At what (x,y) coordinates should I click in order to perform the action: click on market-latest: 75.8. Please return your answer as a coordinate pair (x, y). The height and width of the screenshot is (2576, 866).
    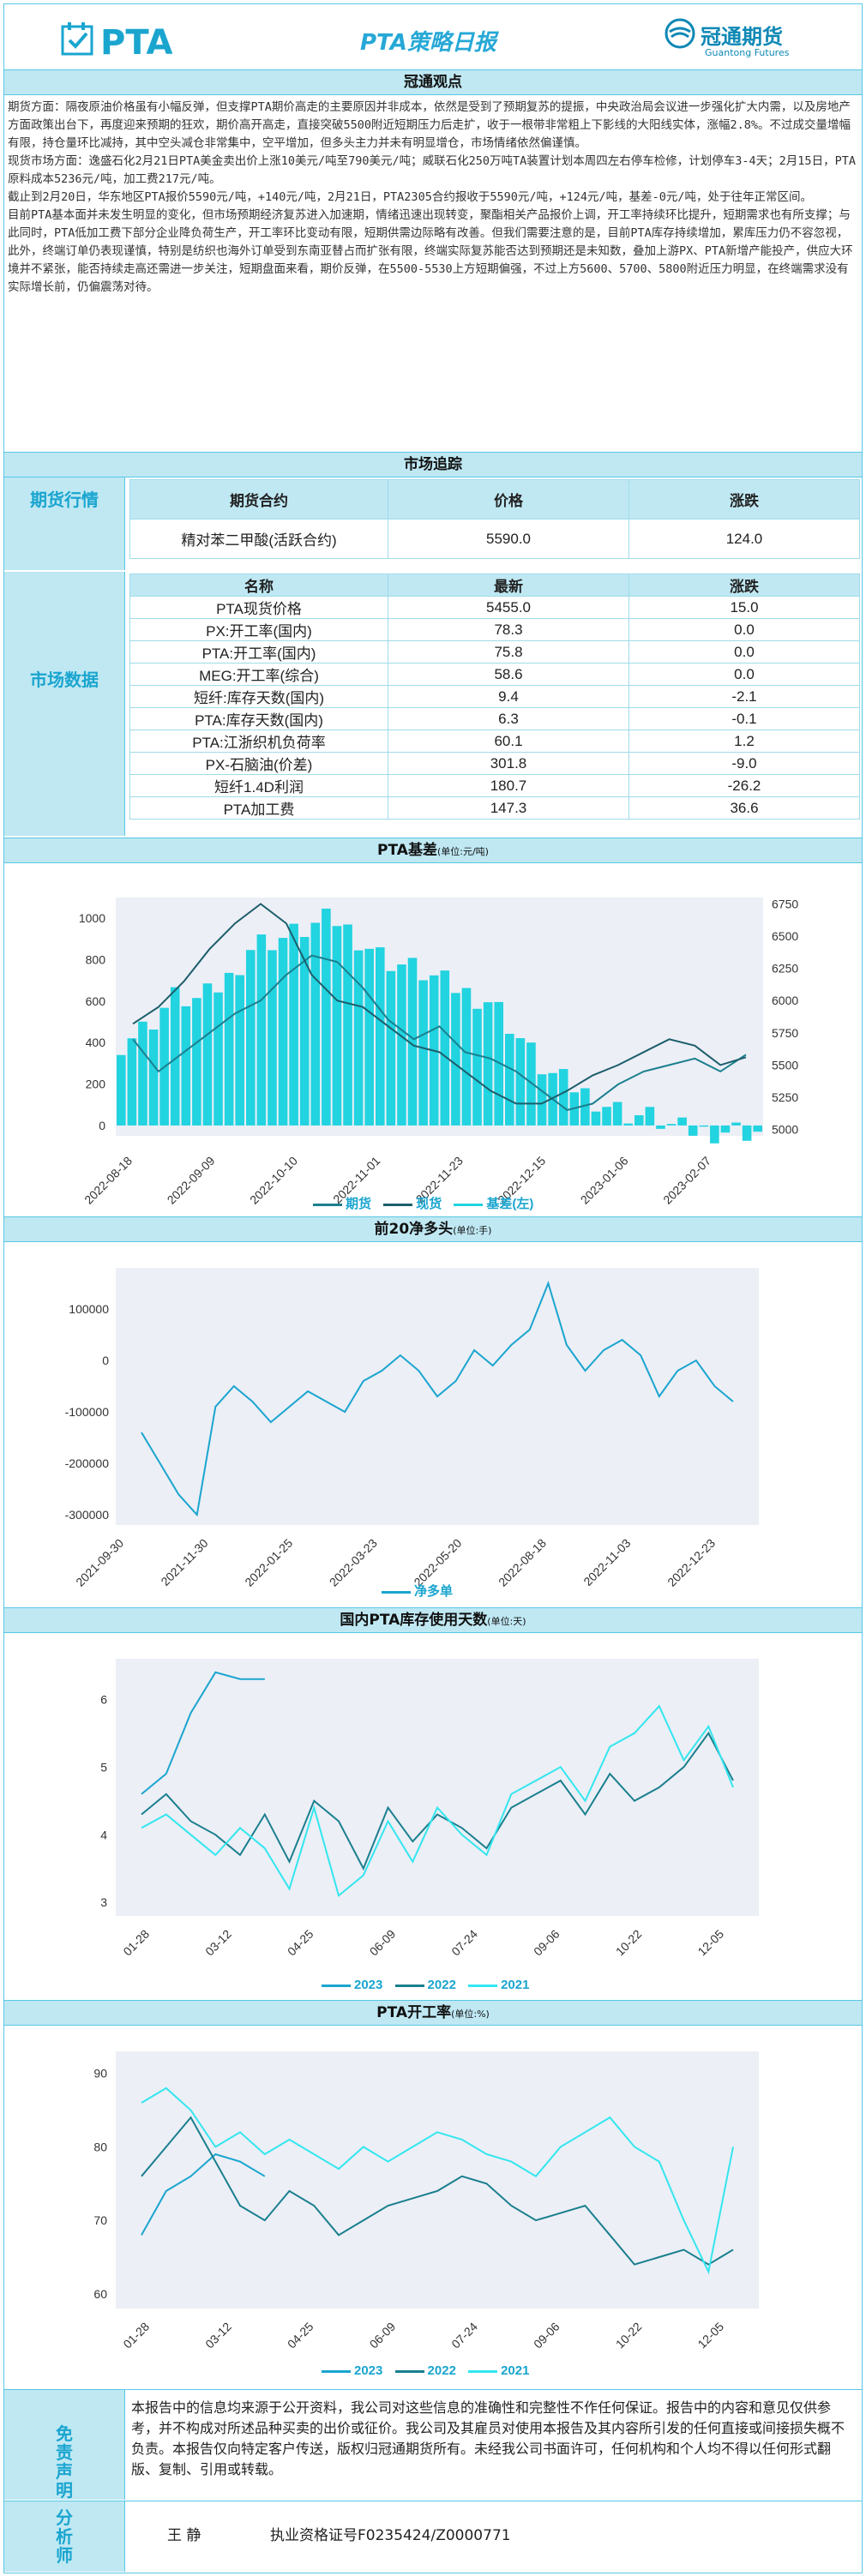
    Looking at the image, I should click on (508, 652).